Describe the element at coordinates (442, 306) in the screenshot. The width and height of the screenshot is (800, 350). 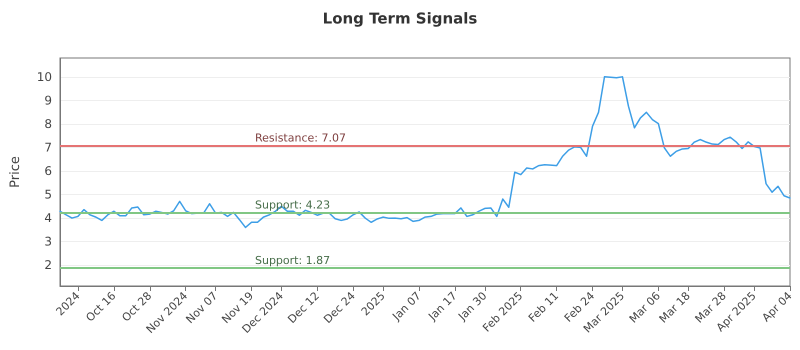
I see `x-tick-label: Jan 17` at that location.